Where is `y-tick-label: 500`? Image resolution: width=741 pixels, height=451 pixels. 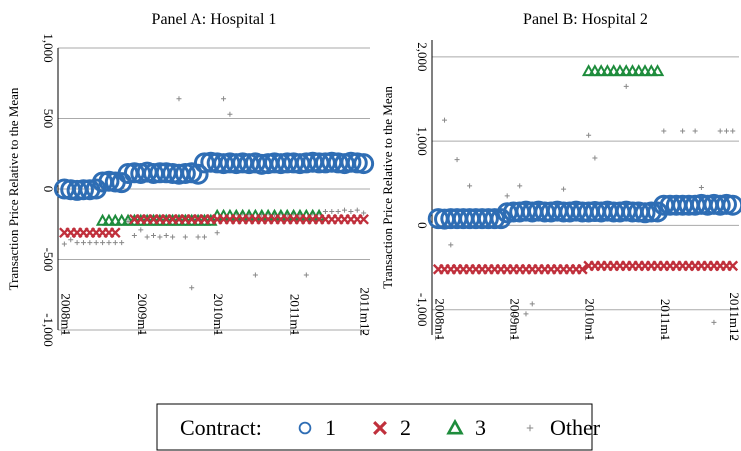 y-tick-label: 500 is located at coordinates (48, 119).